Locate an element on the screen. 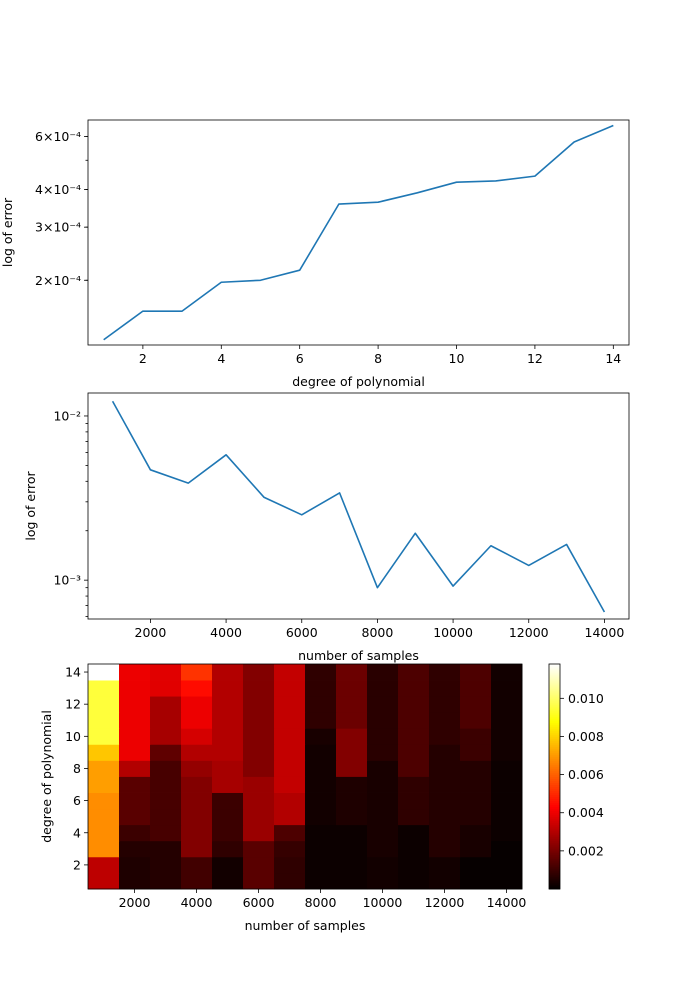  colorbar-tick-label: 0.008 is located at coordinates (586, 736).